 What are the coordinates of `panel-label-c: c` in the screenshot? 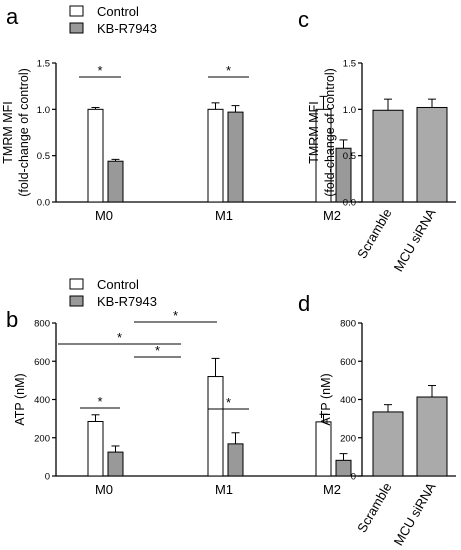 It's located at (303, 19).